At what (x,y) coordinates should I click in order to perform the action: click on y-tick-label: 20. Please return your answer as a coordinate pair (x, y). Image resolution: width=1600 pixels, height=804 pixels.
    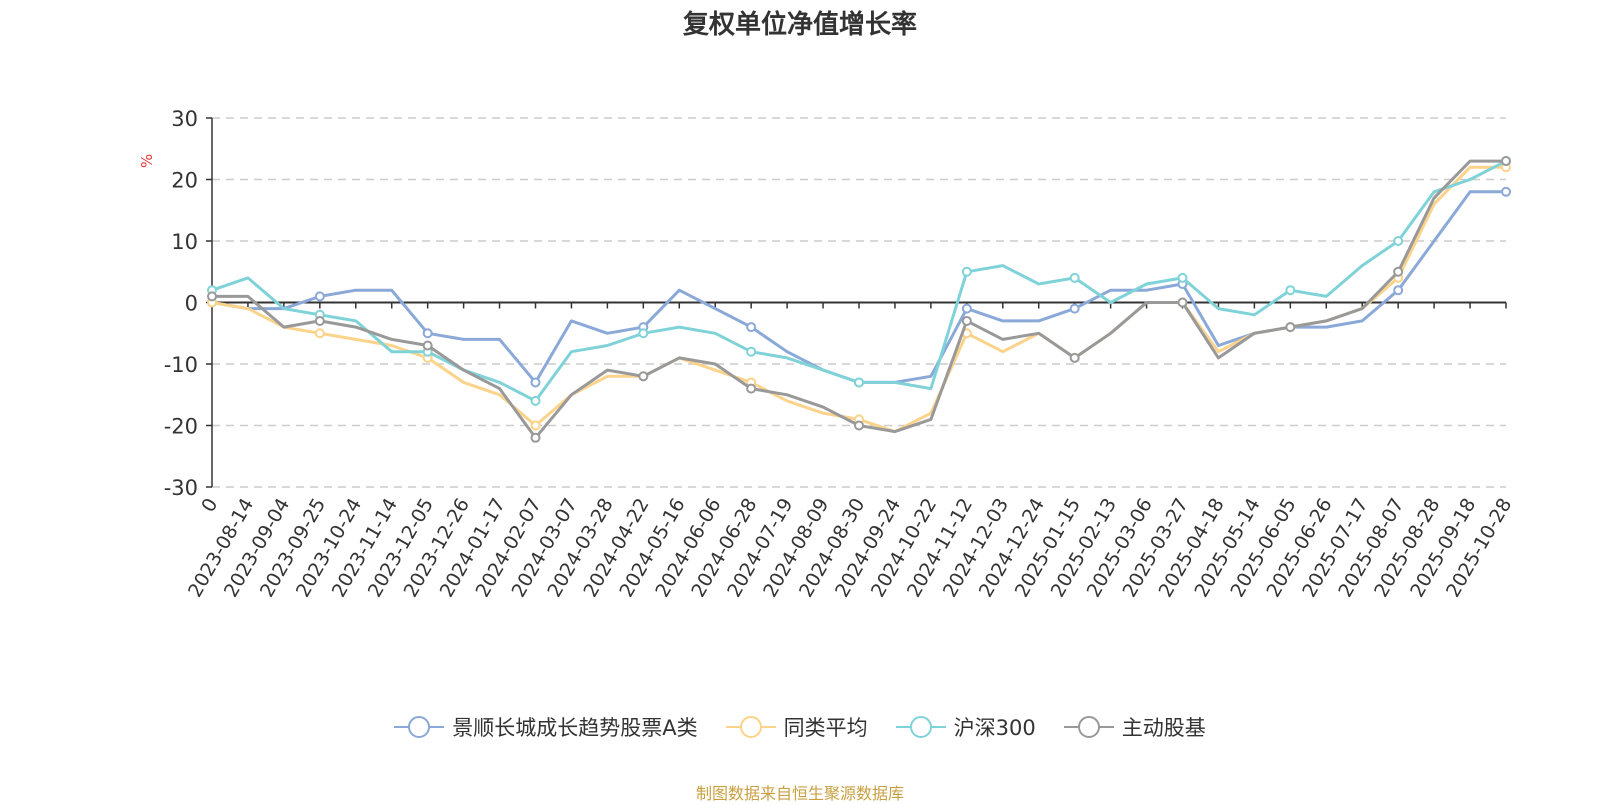
    Looking at the image, I should click on (184, 181).